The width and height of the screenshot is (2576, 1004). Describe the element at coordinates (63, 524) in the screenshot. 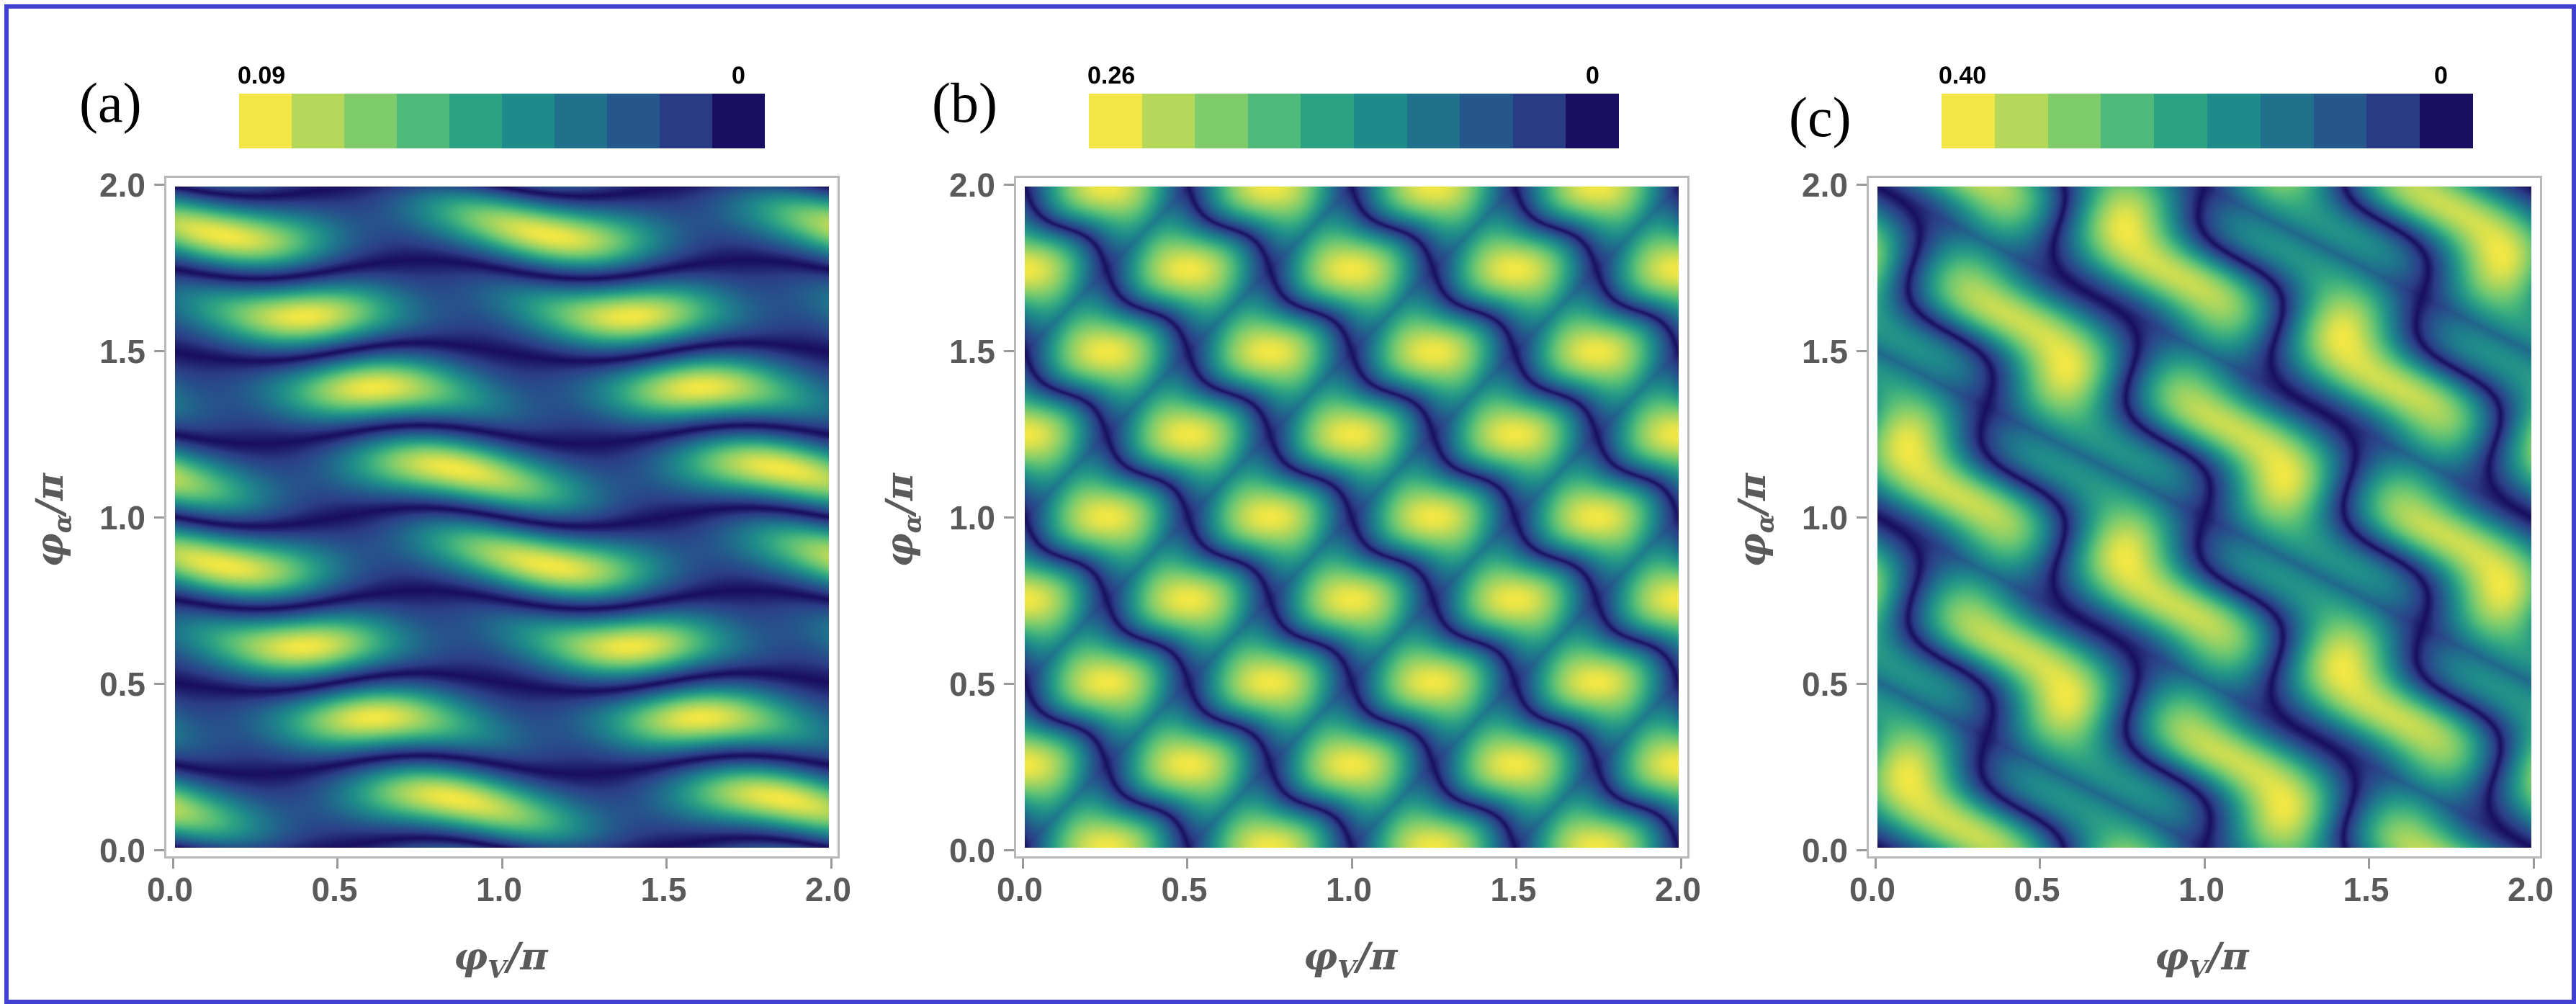

I see `y-axis-subscript: α` at that location.